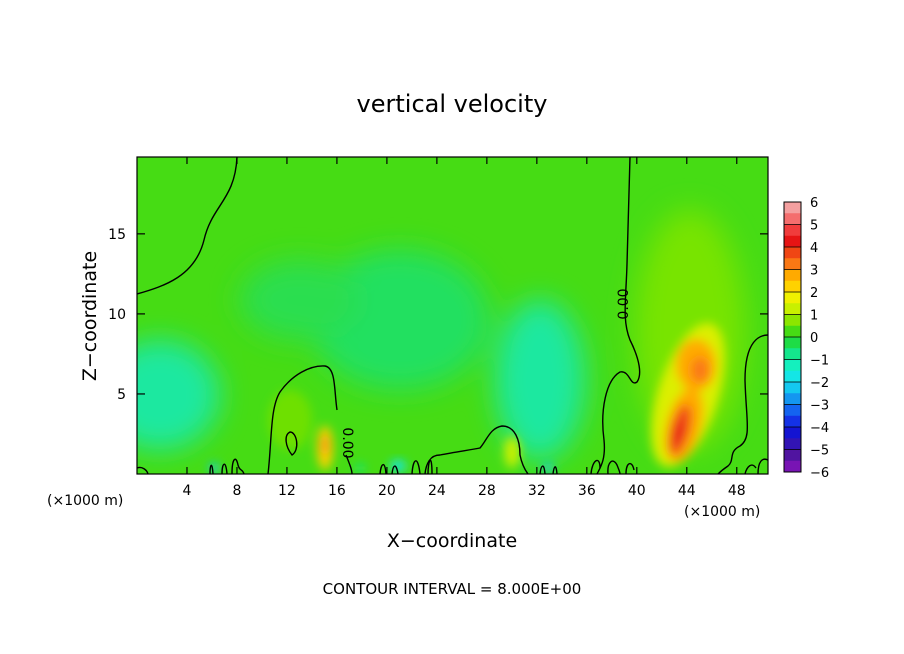 This screenshot has width=904, height=654. Describe the element at coordinates (722, 512) in the screenshot. I see `x-unit-label-right: (×1000 m)` at that location.